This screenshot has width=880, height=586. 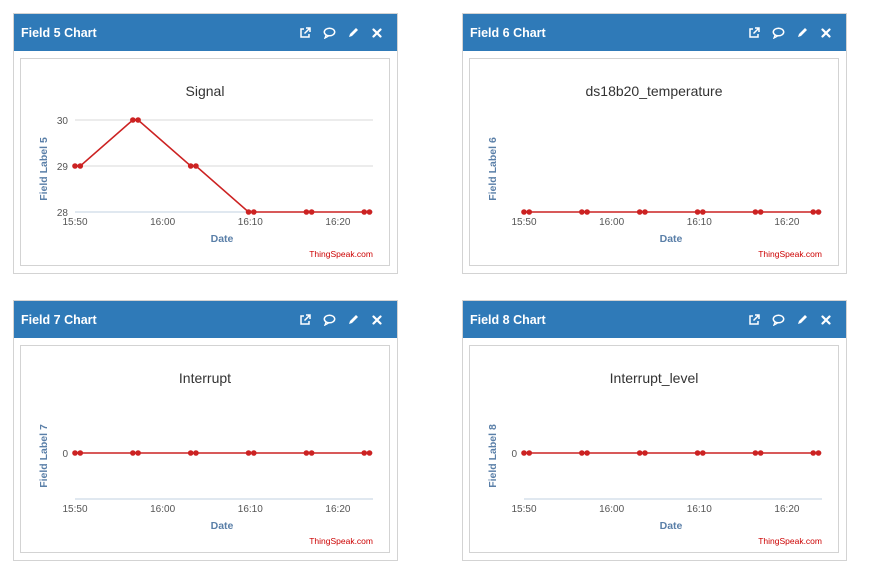 What do you see at coordinates (44, 169) in the screenshot?
I see `y-axis-title: Field Label 5` at bounding box center [44, 169].